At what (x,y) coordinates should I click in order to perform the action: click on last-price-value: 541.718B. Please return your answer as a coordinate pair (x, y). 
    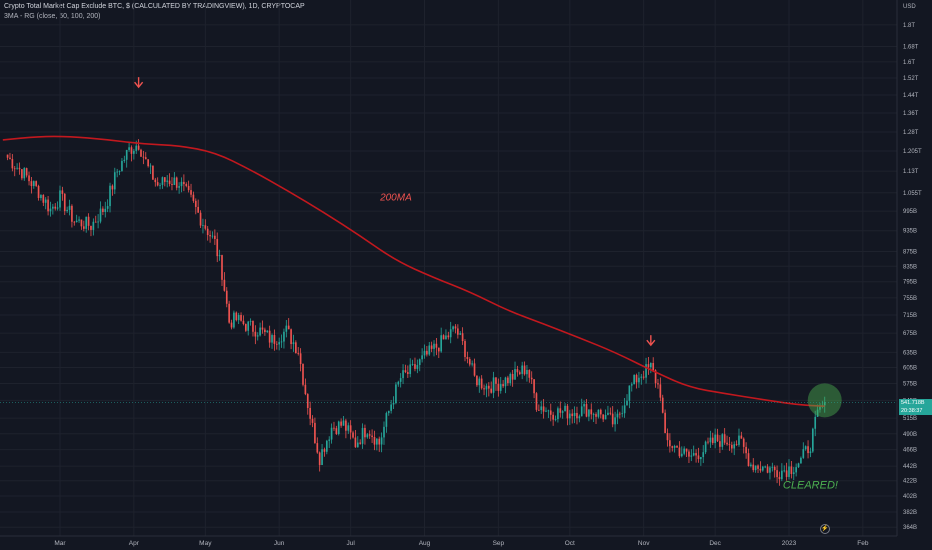
    Looking at the image, I should click on (913, 403).